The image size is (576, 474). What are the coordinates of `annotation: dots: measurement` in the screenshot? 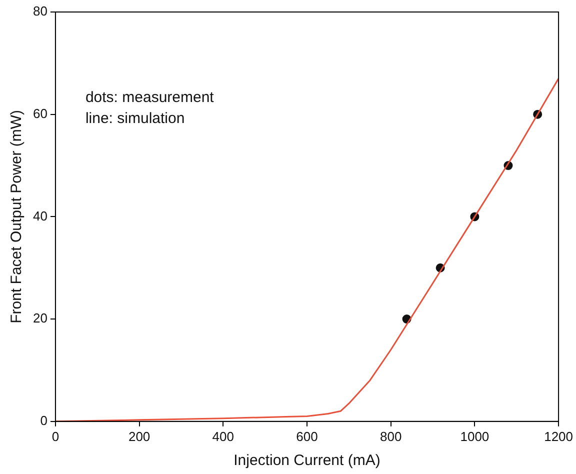 It's located at (150, 97).